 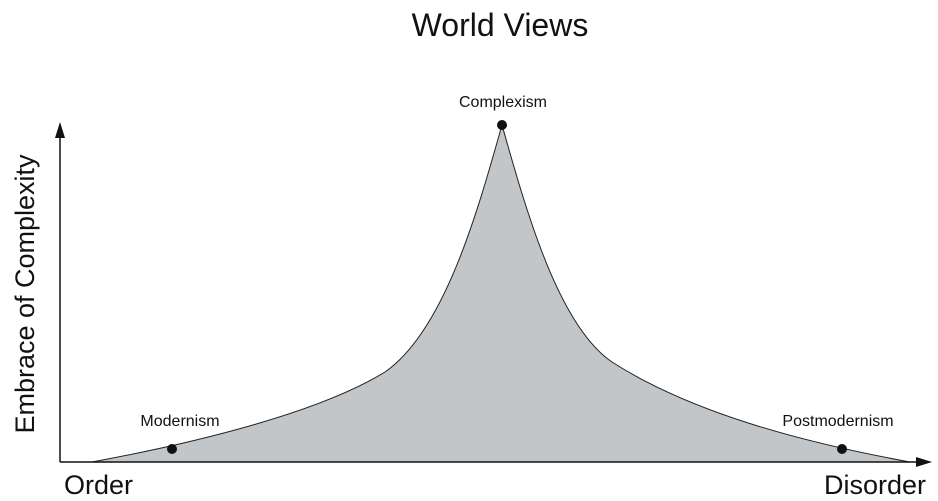 What do you see at coordinates (98, 485) in the screenshot?
I see `x-start-label: Order` at bounding box center [98, 485].